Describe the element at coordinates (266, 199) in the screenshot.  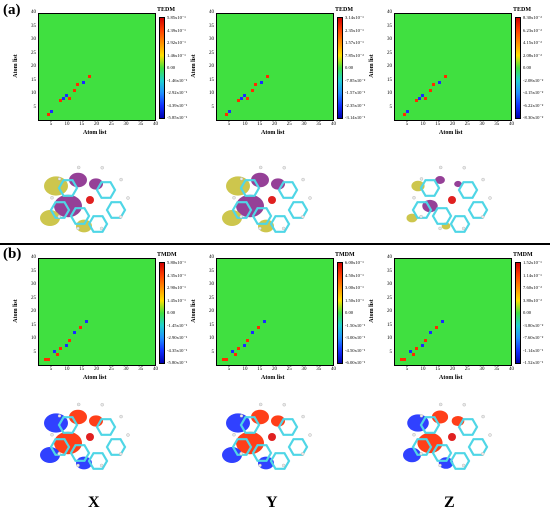
I see `molecule-isosurface-row-a` at that location.